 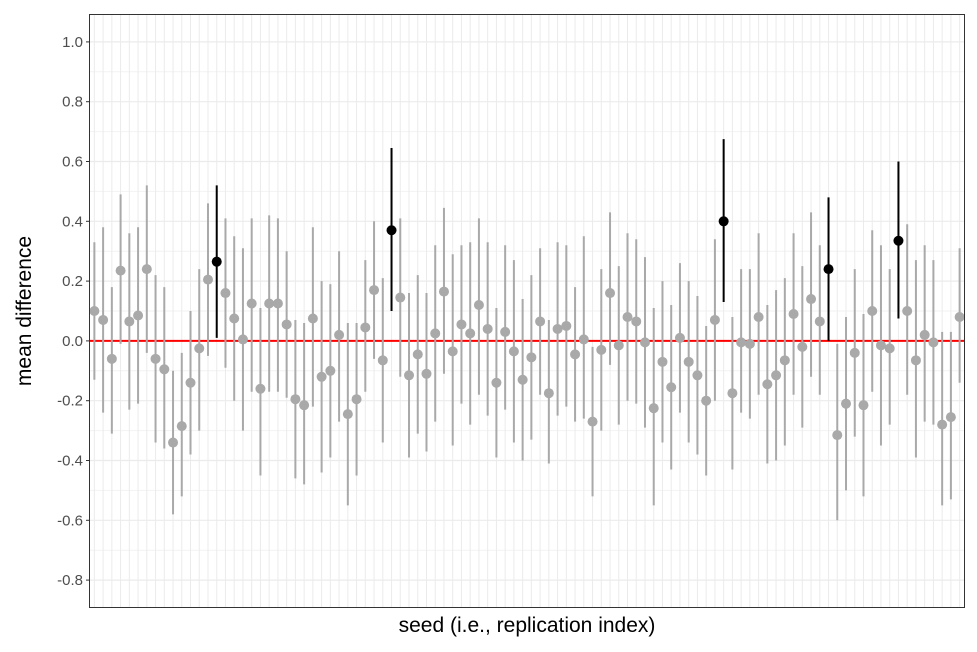 I want to click on y-tick-label: -0.2, so click(x=70, y=401).